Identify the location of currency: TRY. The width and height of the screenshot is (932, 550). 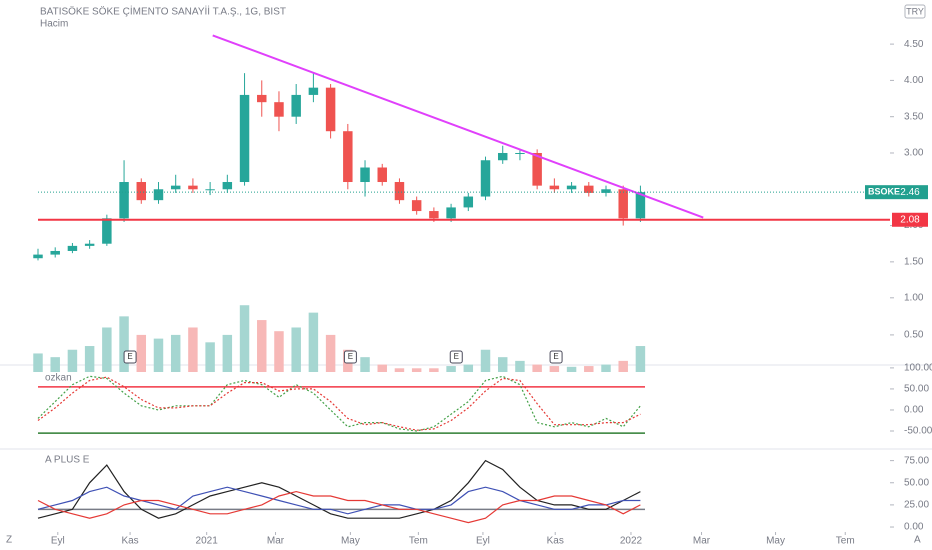
(915, 11).